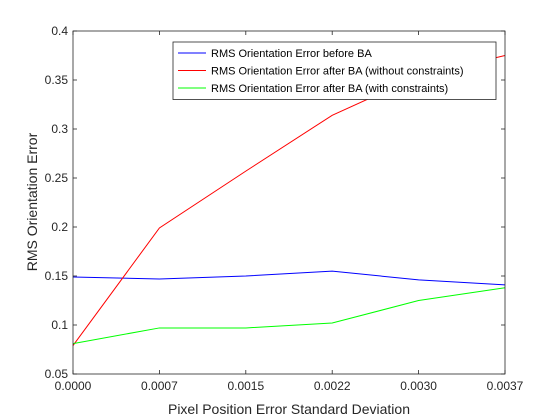 The height and width of the screenshot is (420, 560). Describe the element at coordinates (57, 276) in the screenshot. I see `y-tick-label: 0.15` at that location.